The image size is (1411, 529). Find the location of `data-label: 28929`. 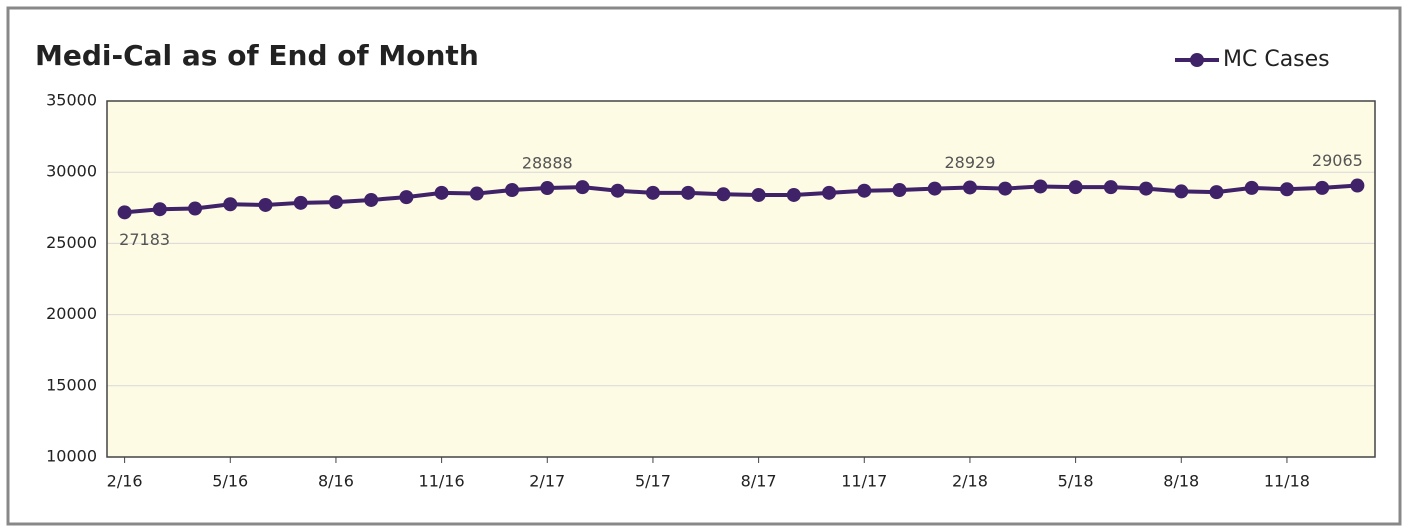

data-label: 28929 is located at coordinates (969, 162).